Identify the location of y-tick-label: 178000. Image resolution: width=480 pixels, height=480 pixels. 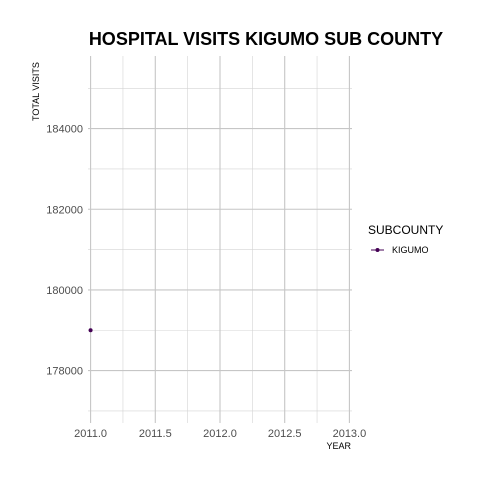
(64, 372).